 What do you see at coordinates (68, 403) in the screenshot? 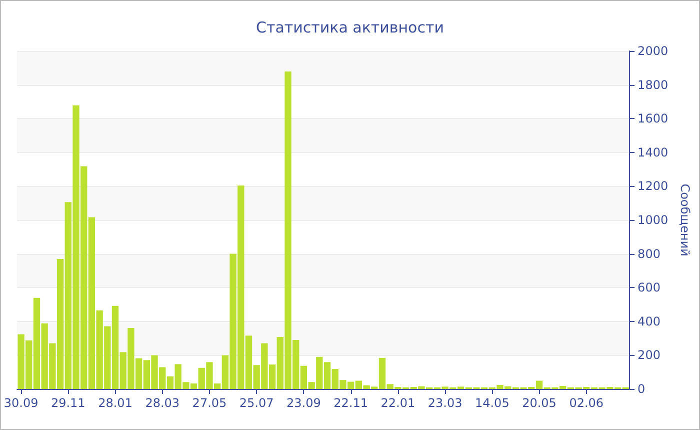
I see `x-tick-label: 29.11` at bounding box center [68, 403].